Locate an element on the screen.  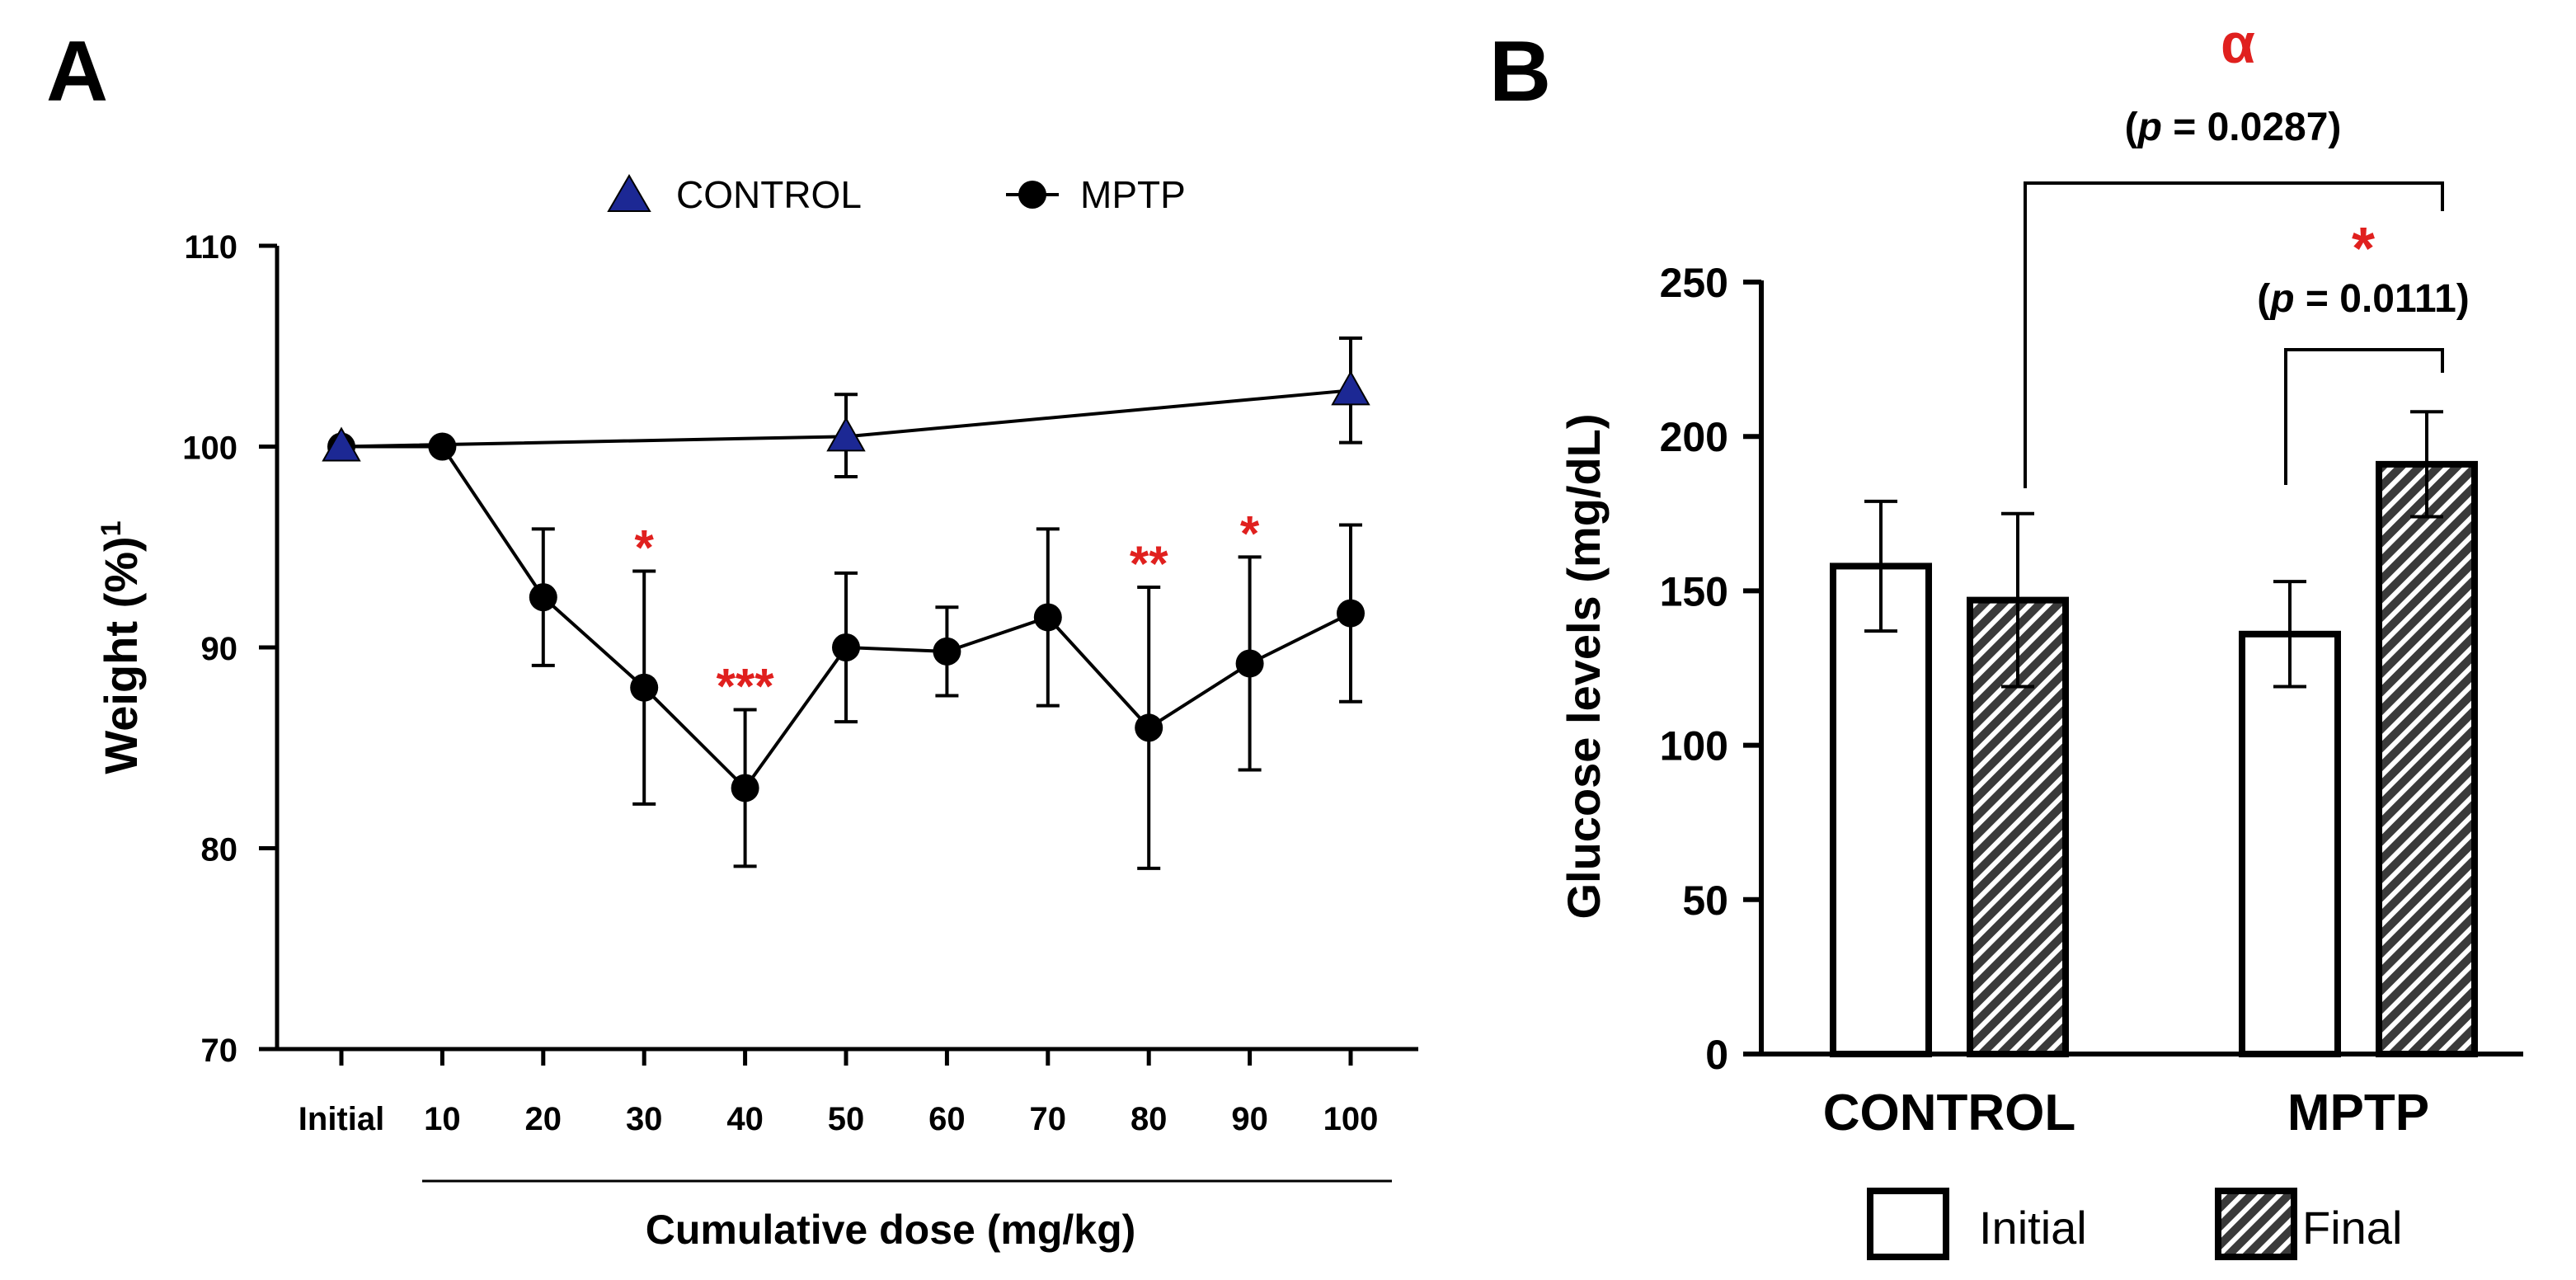
legend-initial-label: Initial is located at coordinates (2033, 1228).